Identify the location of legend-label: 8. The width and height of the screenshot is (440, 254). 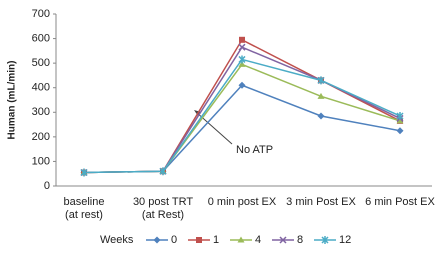
(300, 240).